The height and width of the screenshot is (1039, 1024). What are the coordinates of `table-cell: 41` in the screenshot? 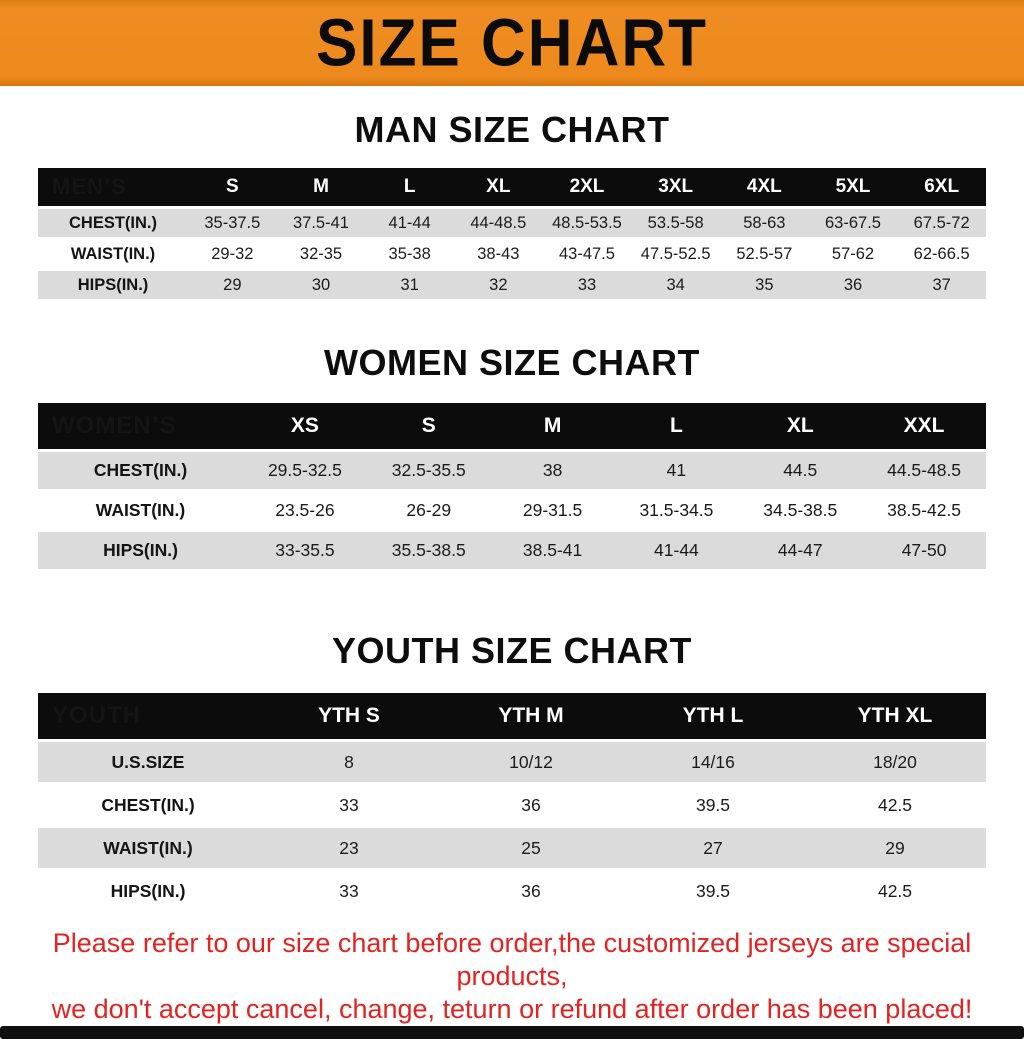 It's located at (676, 470).